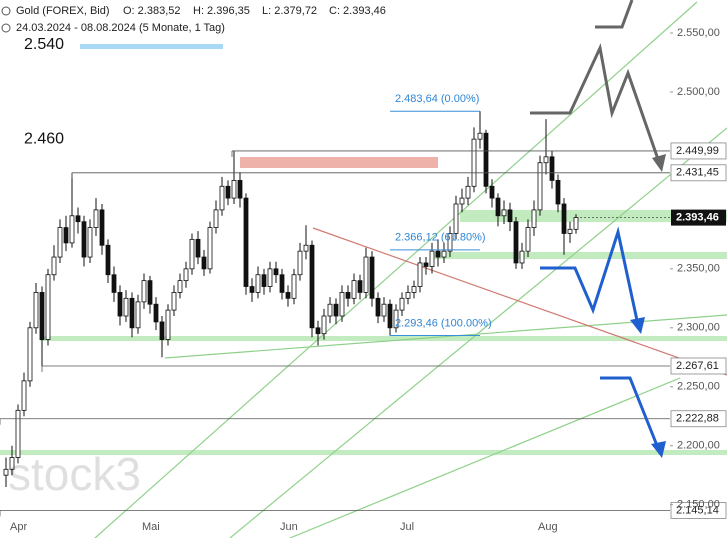  I want to click on x-tick-label: Mai, so click(151, 527).